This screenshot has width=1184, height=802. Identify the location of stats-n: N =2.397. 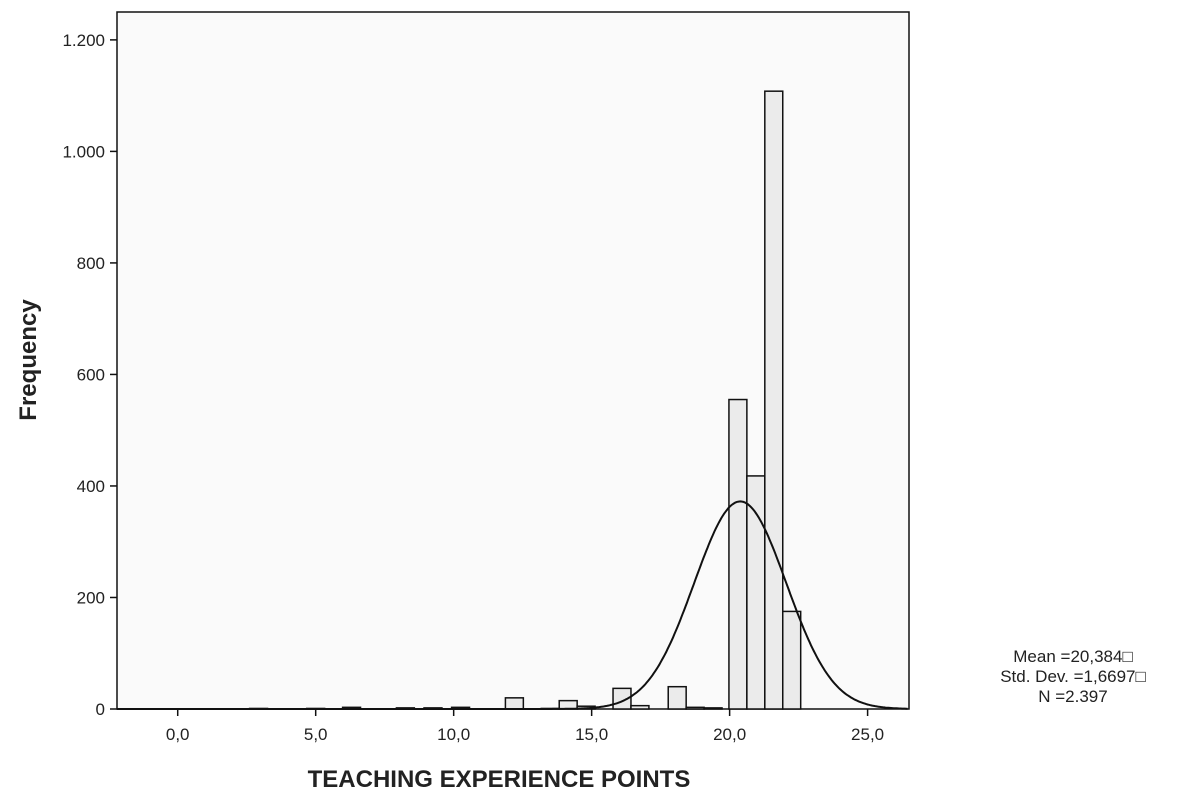
(1072, 696).